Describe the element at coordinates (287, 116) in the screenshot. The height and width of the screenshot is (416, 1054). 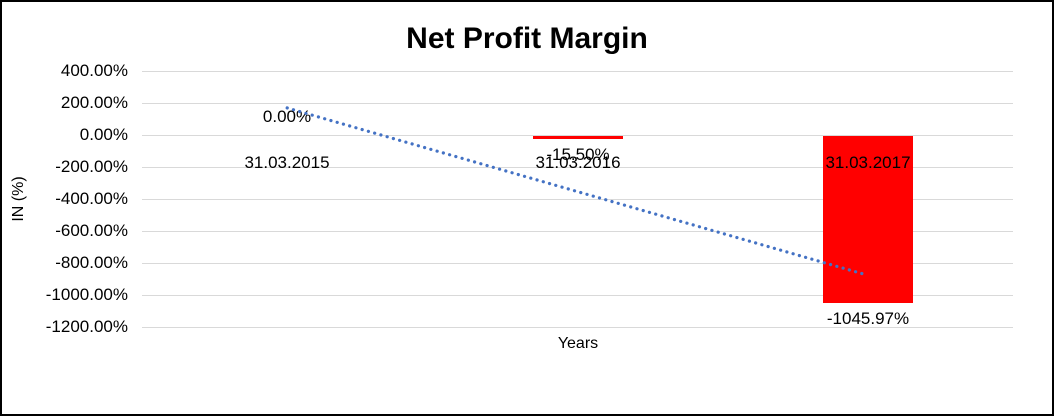
I see `bar-data-label: 0.00%` at that location.